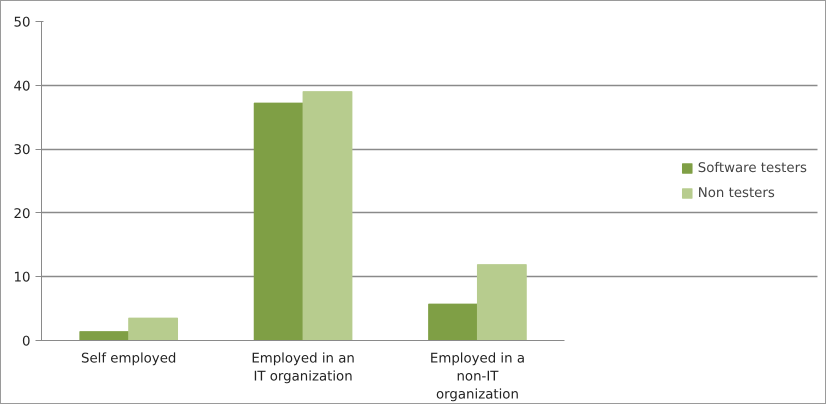 This screenshot has height=410, width=832. What do you see at coordinates (22, 23) in the screenshot?
I see `y-tick-label: 50` at bounding box center [22, 23].